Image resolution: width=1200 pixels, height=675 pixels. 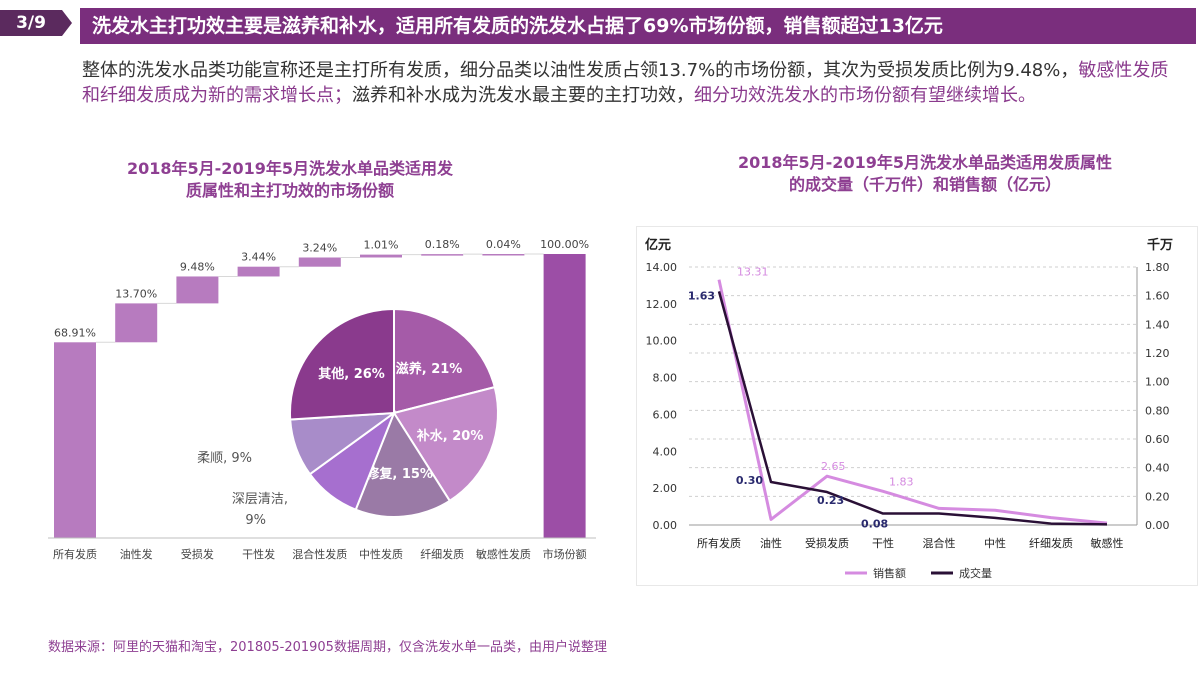 I want to click on waterfall-category-label: 市场份额, so click(x=565, y=554).